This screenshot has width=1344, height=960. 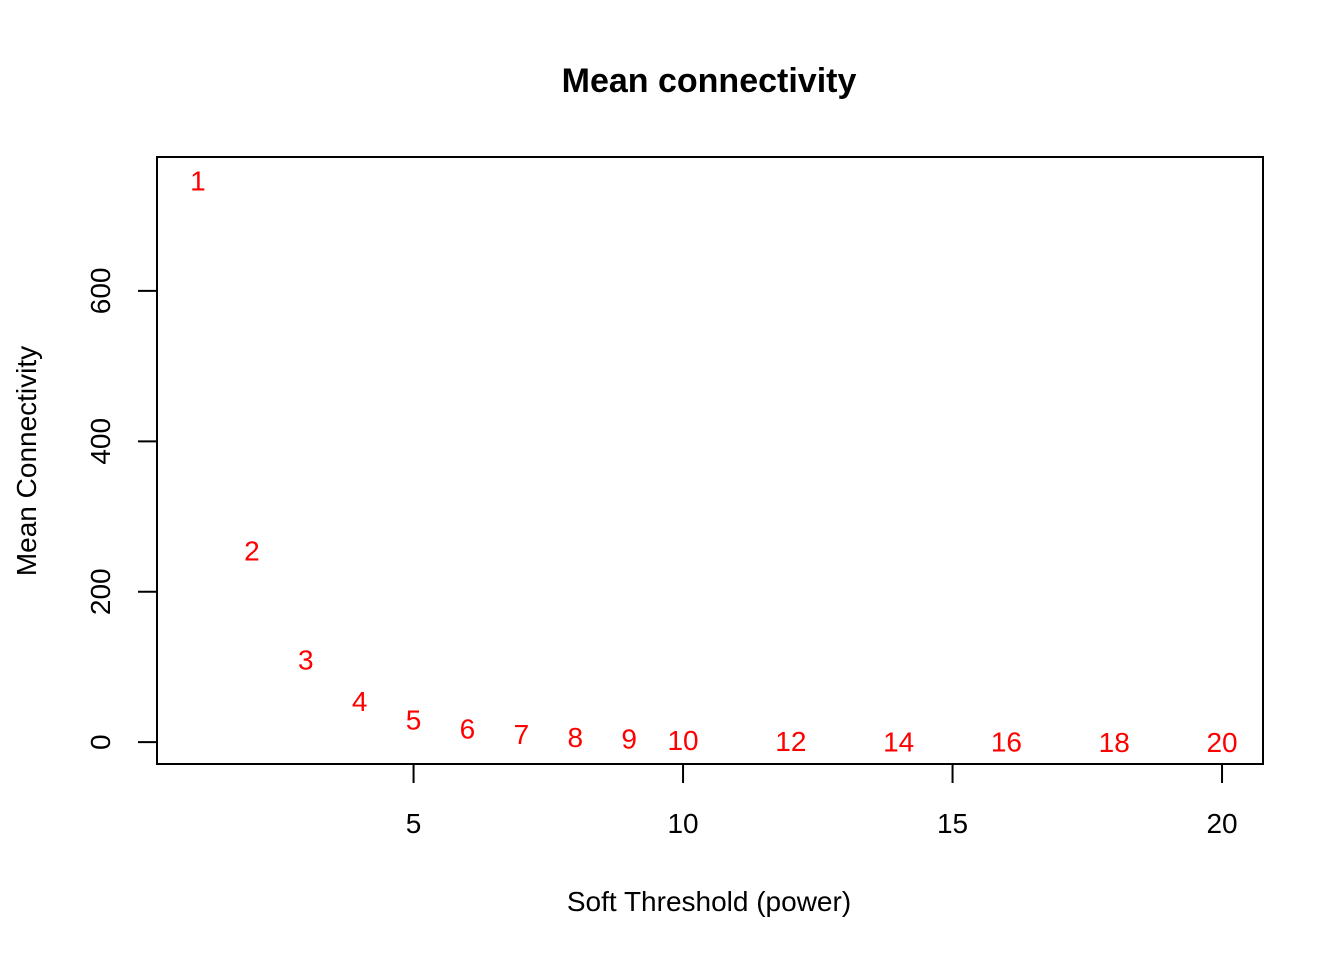 I want to click on data-point-label: 18, so click(x=1114, y=742).